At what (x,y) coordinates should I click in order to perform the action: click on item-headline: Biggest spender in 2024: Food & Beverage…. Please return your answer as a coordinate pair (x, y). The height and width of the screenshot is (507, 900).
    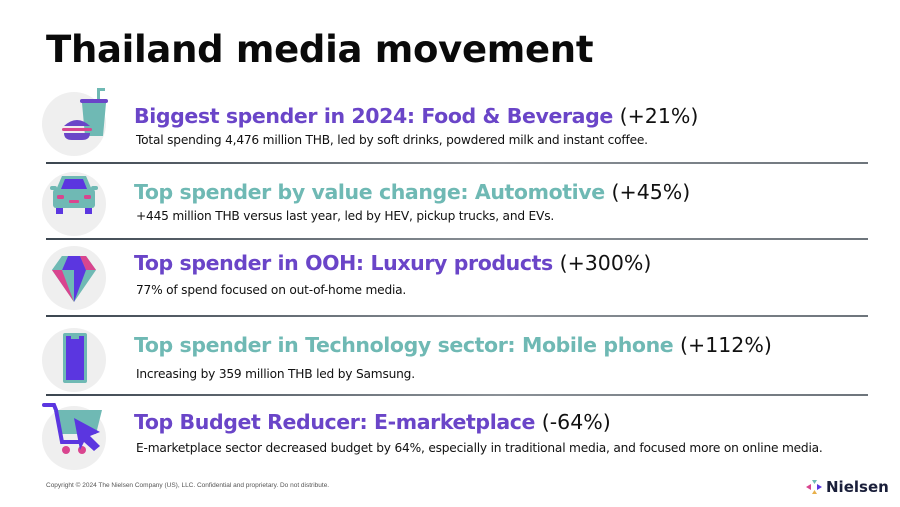
    Looking at the image, I should click on (416, 116).